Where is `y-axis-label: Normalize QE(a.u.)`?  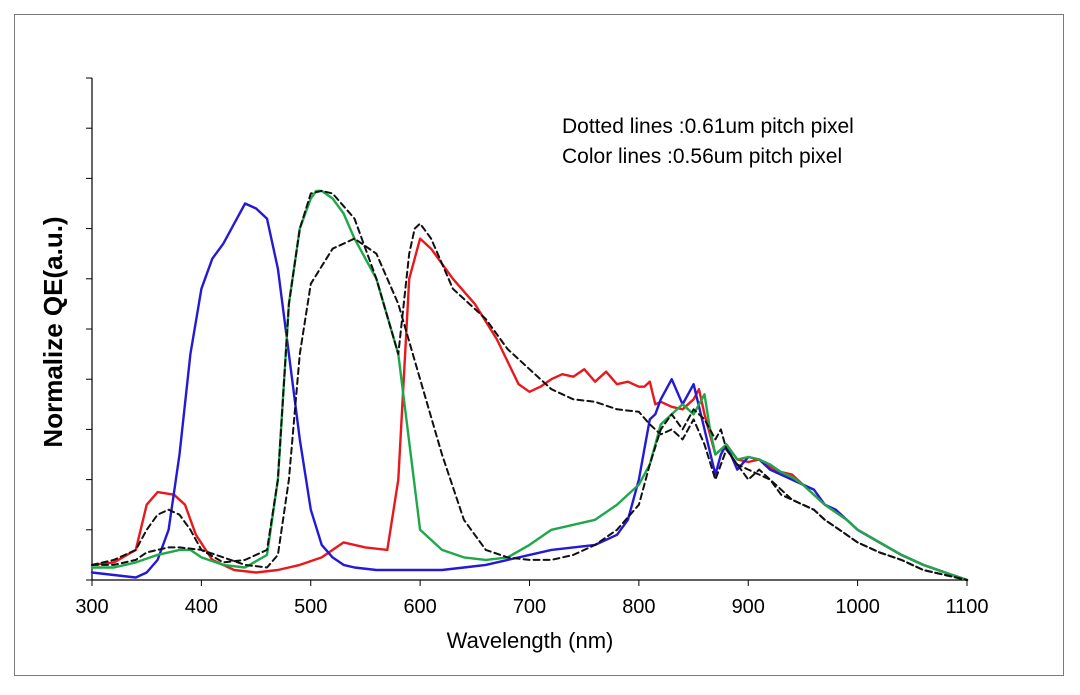 y-axis-label: Normalize QE(a.u.) is located at coordinates (53, 331).